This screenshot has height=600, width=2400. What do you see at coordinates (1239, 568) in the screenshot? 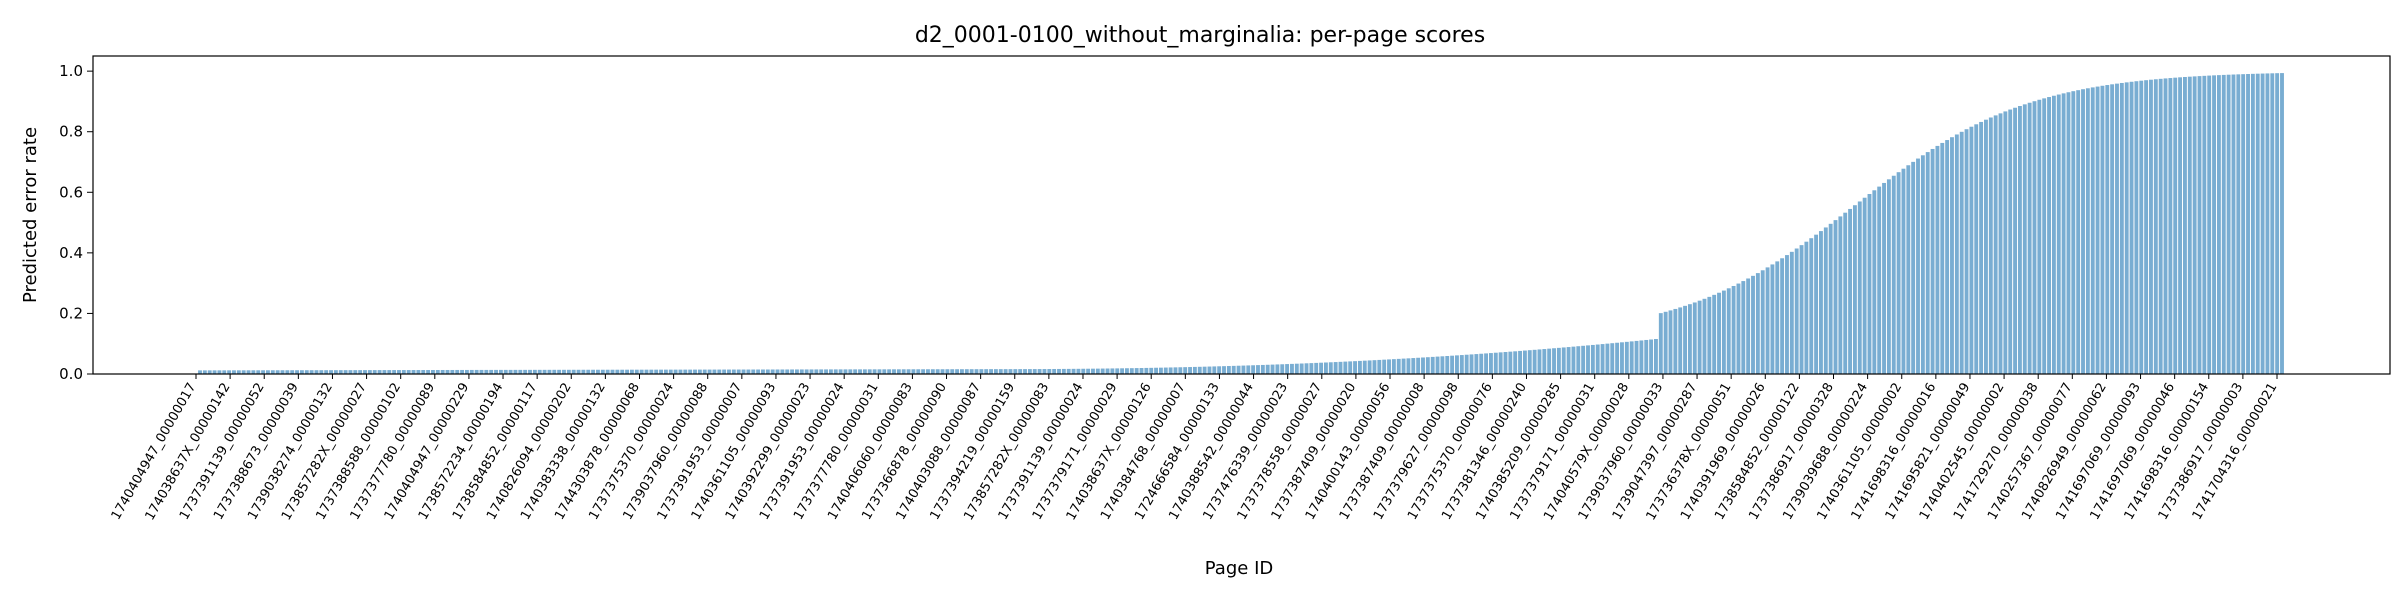
I see `x-axis-label: Page ID` at bounding box center [1239, 568].